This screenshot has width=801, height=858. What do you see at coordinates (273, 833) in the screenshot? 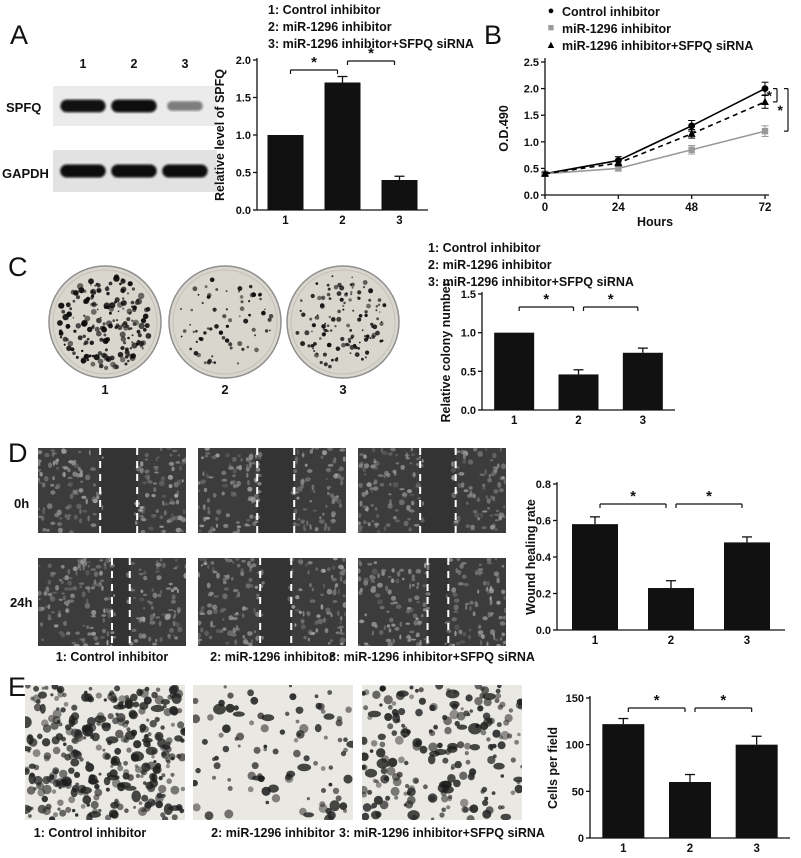
I see `image-caption: 2: miR-1296 inhibitor` at bounding box center [273, 833].